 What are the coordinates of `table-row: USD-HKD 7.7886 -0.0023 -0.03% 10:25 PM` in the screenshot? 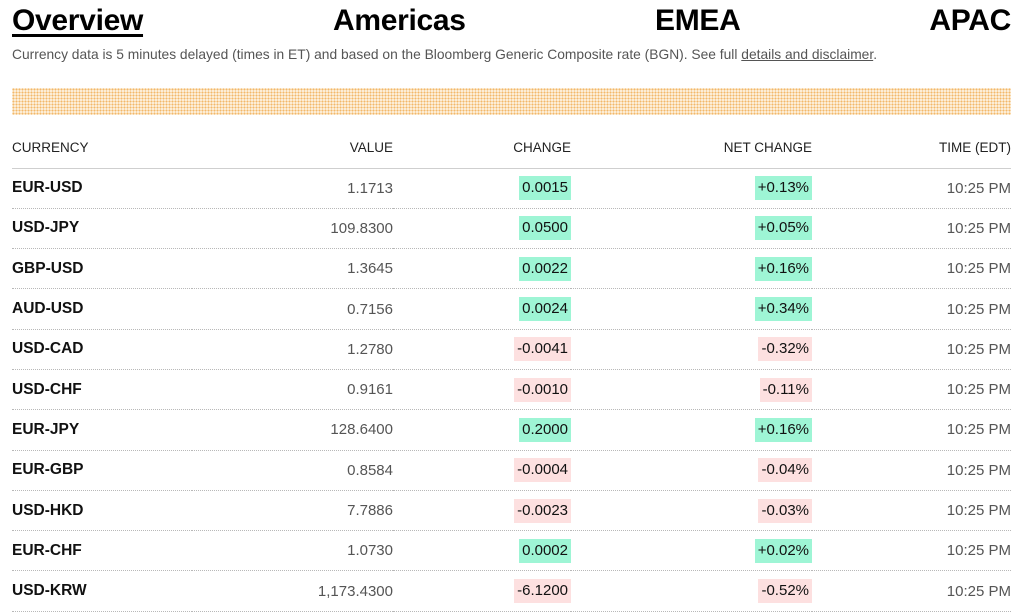 It's located at (511, 511).